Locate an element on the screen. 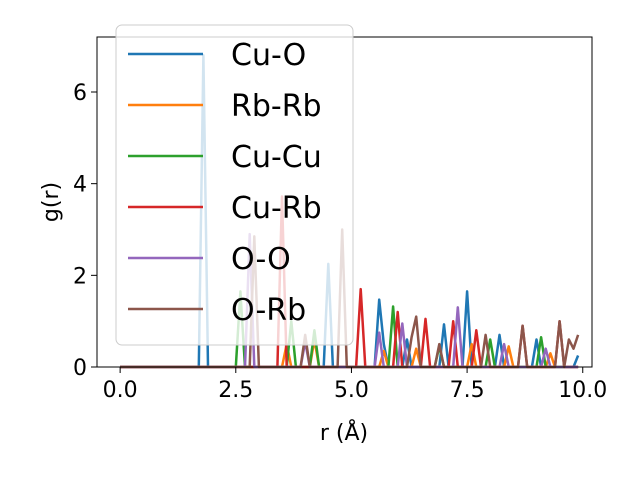 This screenshot has width=640, height=480. y-tick-label: 0 is located at coordinates (80, 368).